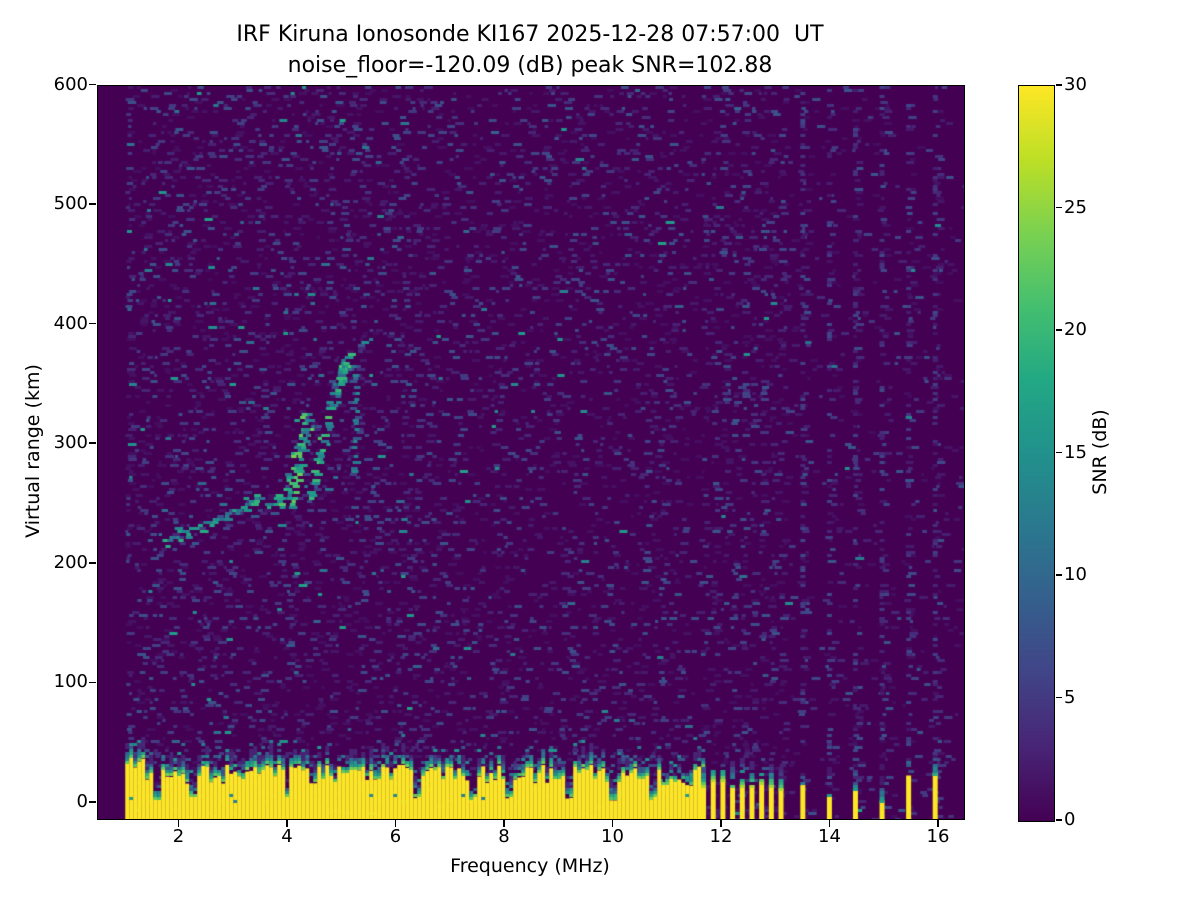 The width and height of the screenshot is (1200, 900). I want to click on x-tick-label: 8, so click(504, 836).